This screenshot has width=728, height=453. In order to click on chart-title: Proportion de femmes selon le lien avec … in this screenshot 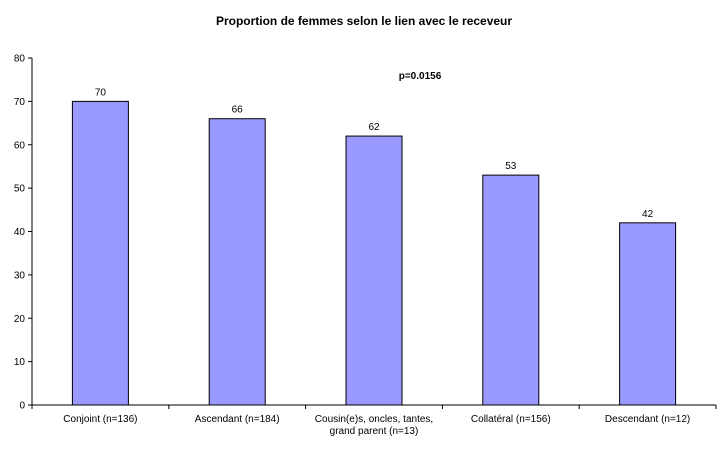, I will do `click(364, 21)`.